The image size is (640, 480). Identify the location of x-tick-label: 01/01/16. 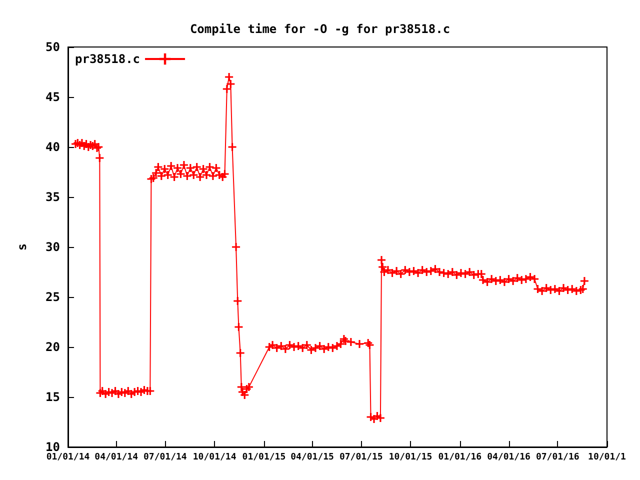
(460, 457).